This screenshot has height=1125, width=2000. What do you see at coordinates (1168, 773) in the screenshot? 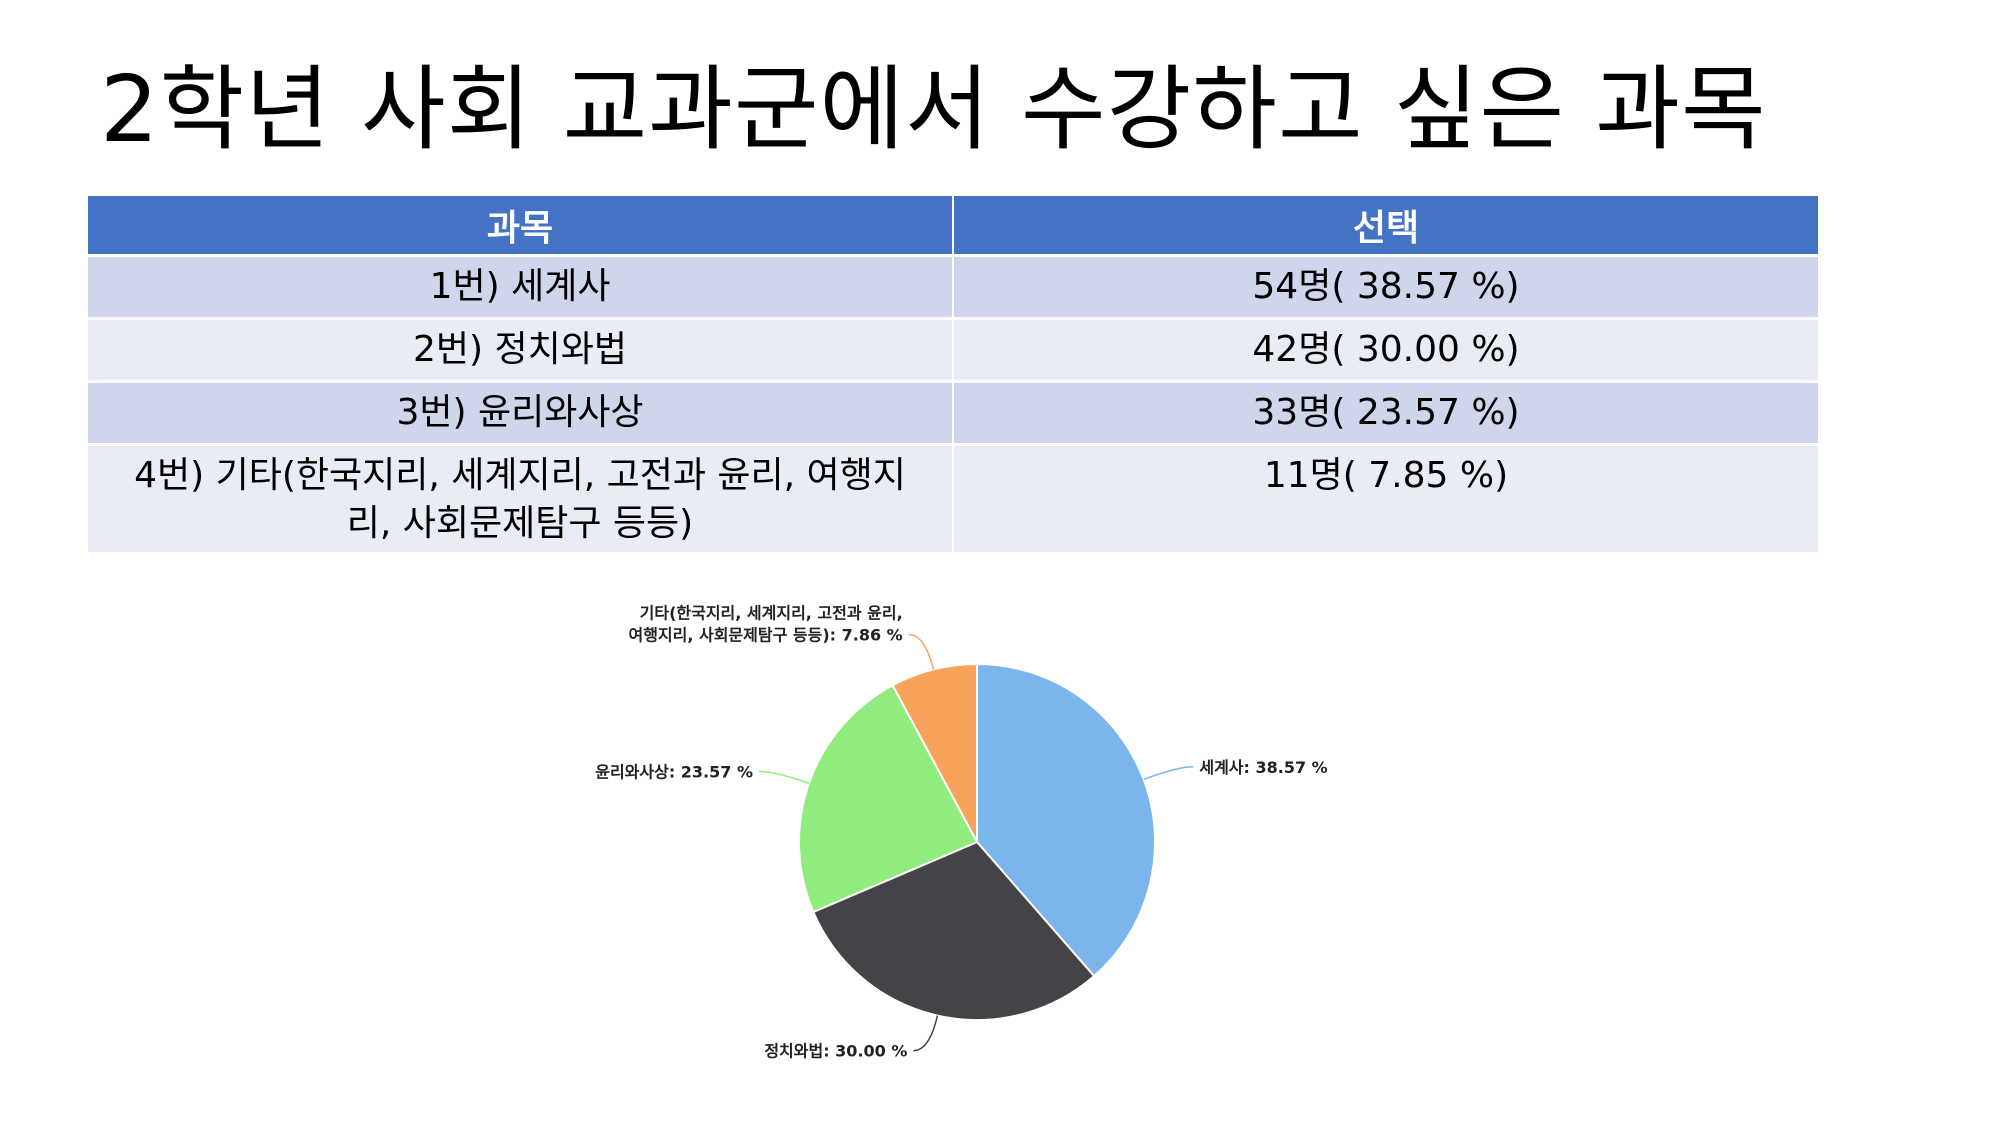
I see `pie-connector-world-history` at bounding box center [1168, 773].